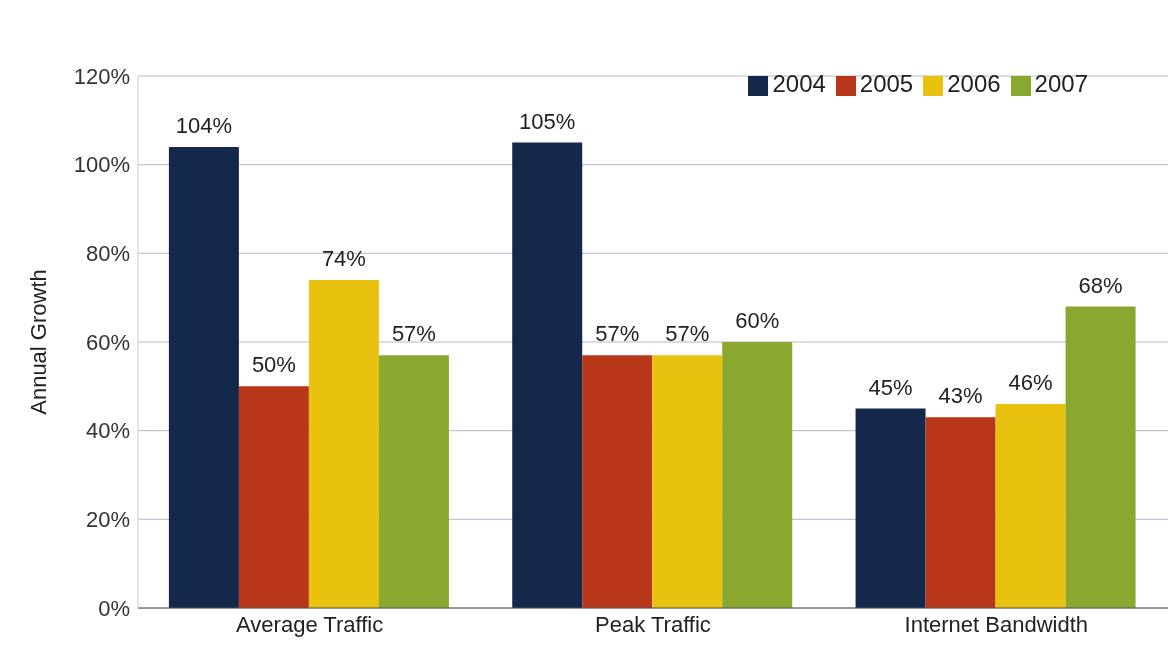 This screenshot has width=1171, height=660. What do you see at coordinates (1100, 285) in the screenshot?
I see `data-label: 68%` at bounding box center [1100, 285].